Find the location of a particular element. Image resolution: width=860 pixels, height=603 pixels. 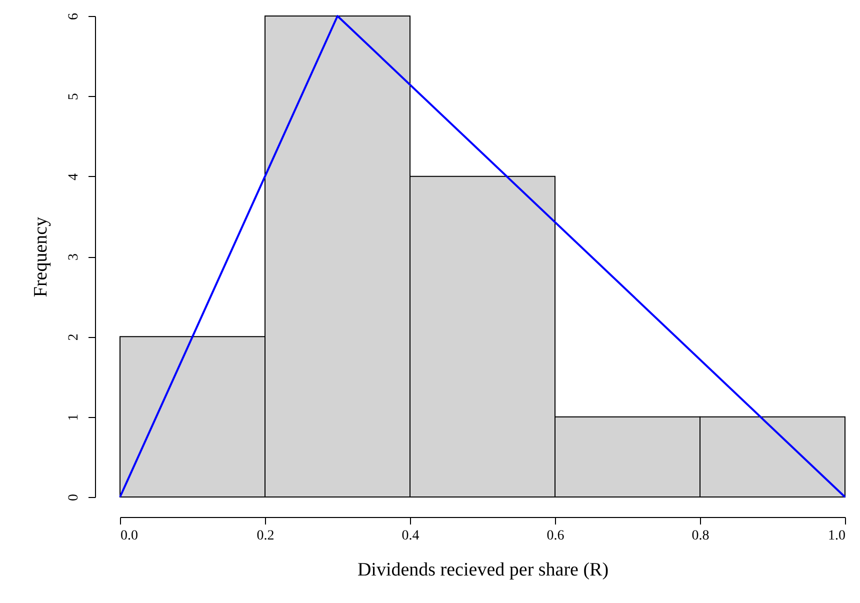

x-tick-label: 1.0 is located at coordinates (837, 536).